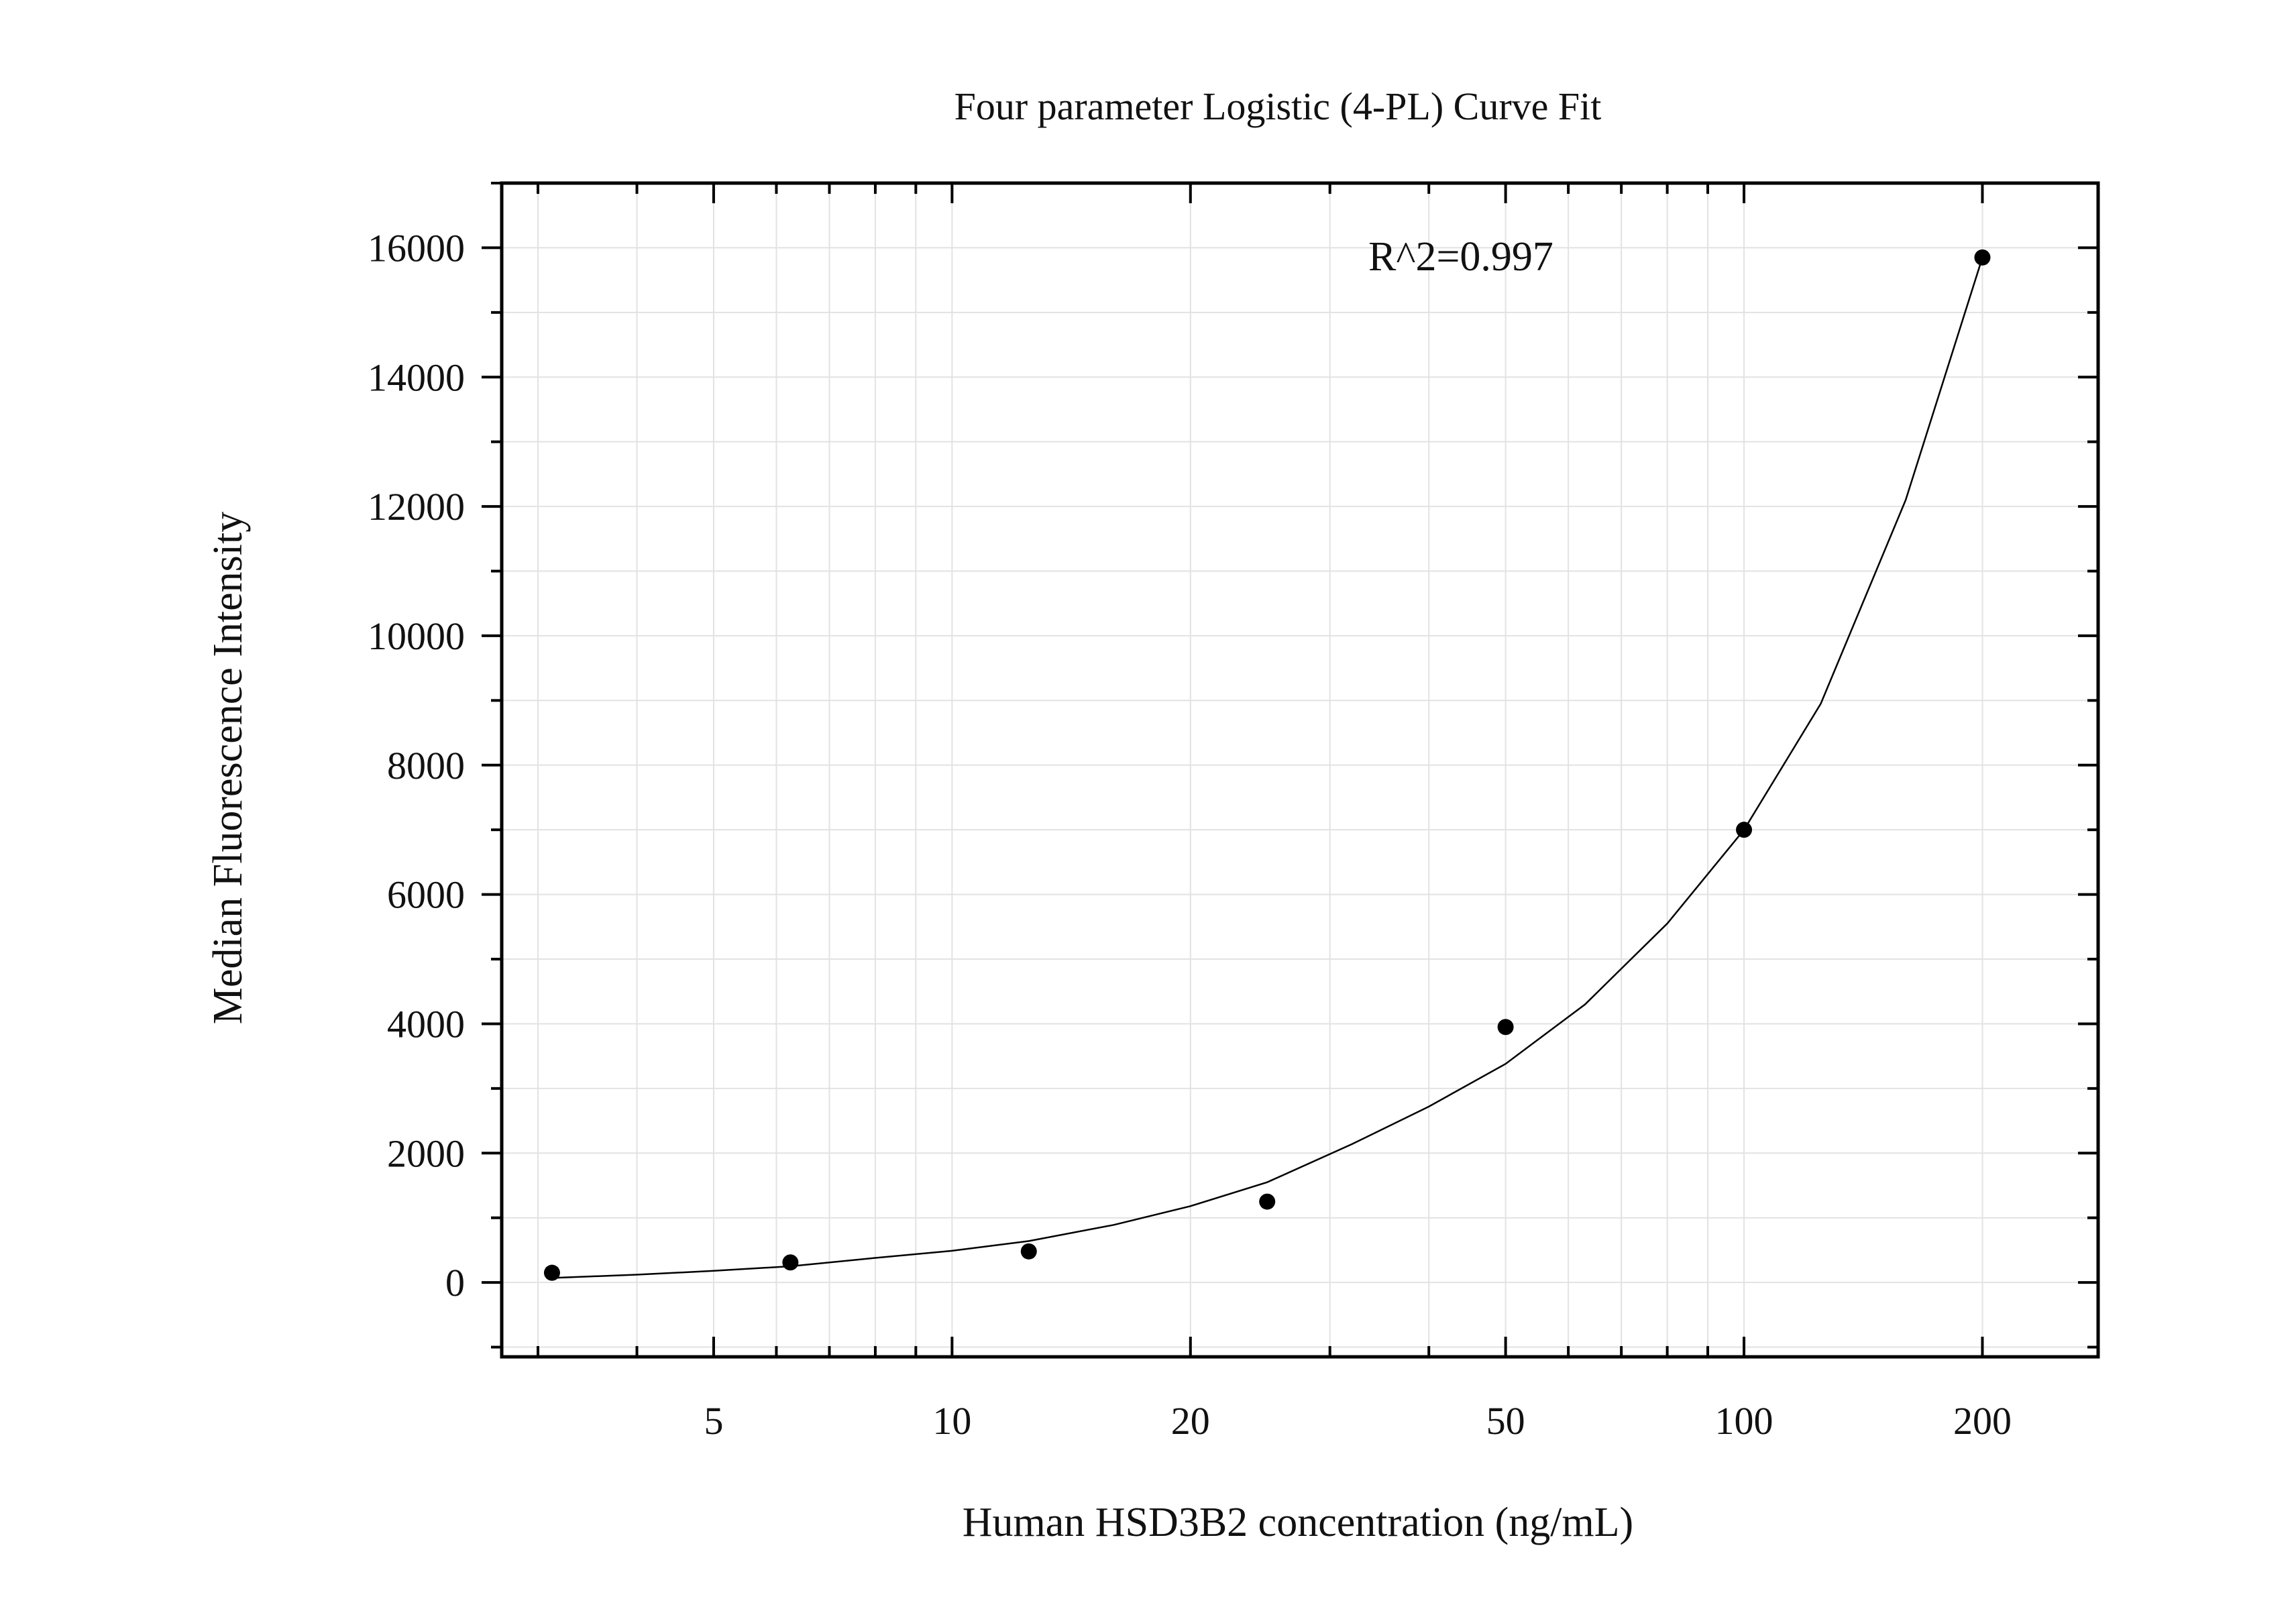 Image resolution: width=2296 pixels, height=1607 pixels. What do you see at coordinates (416, 377) in the screenshot?
I see `y-tick-label: 14000` at bounding box center [416, 377].